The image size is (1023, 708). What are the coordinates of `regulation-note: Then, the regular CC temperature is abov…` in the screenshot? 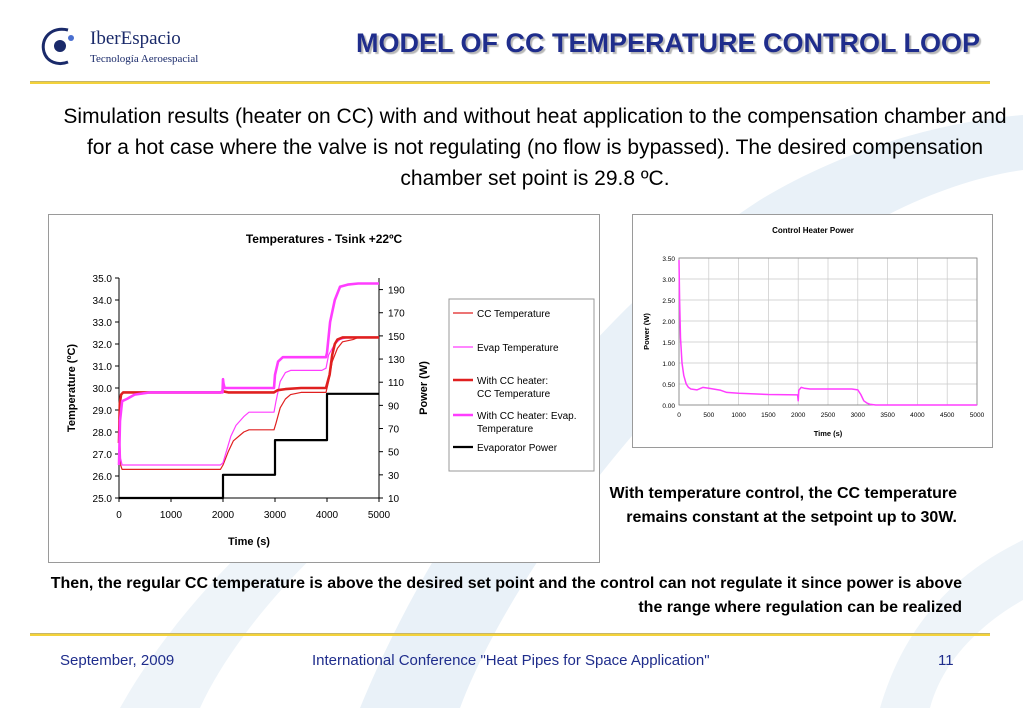 It's located at (506, 595).